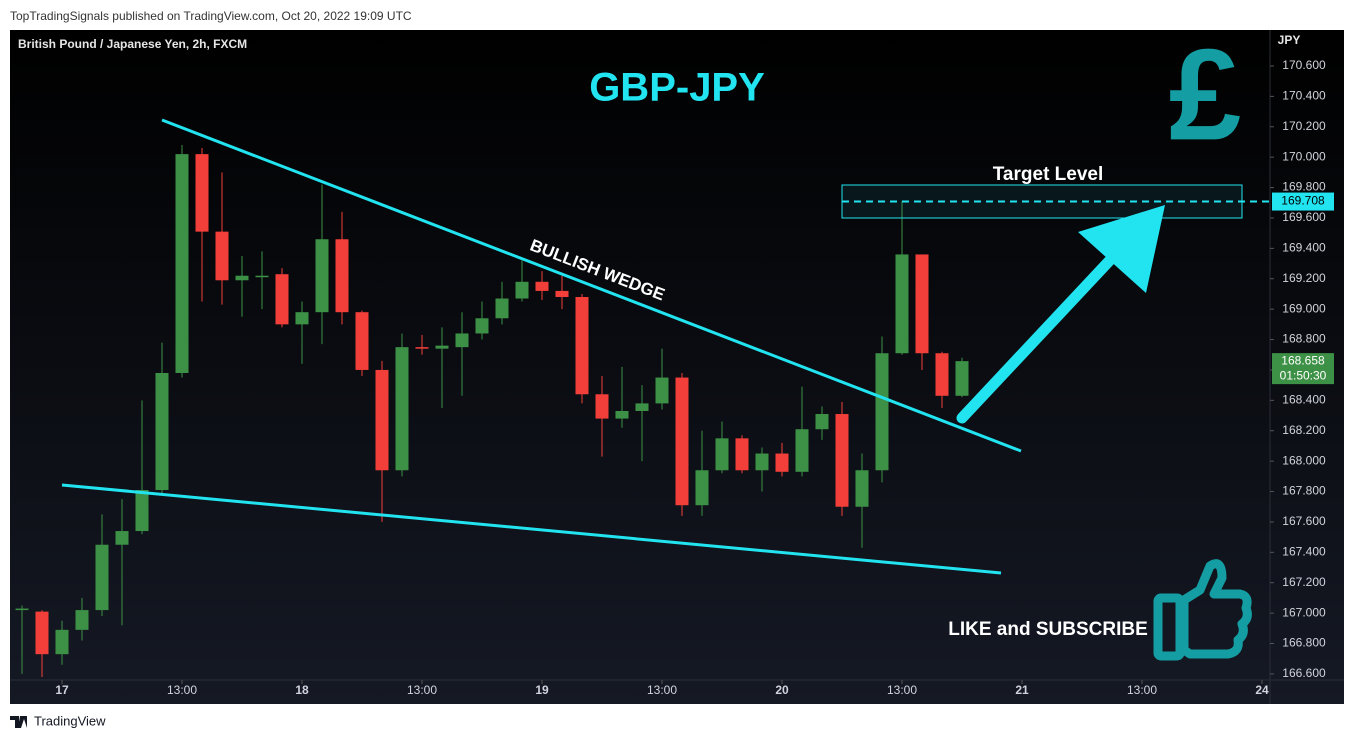 Image resolution: width=1354 pixels, height=740 pixels. What do you see at coordinates (782, 690) in the screenshot?
I see `x-tick-label: 20` at bounding box center [782, 690].